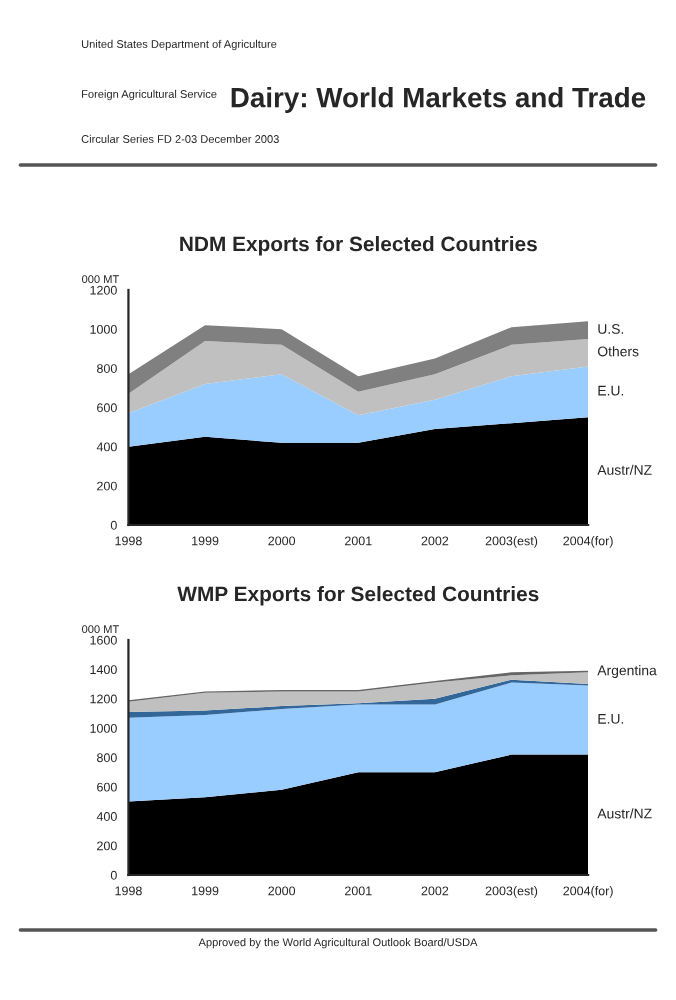 Image resolution: width=676 pixels, height=1000 pixels. Describe the element at coordinates (358, 596) in the screenshot. I see `chart-title: WMP Exports for Selected Countries` at that location.